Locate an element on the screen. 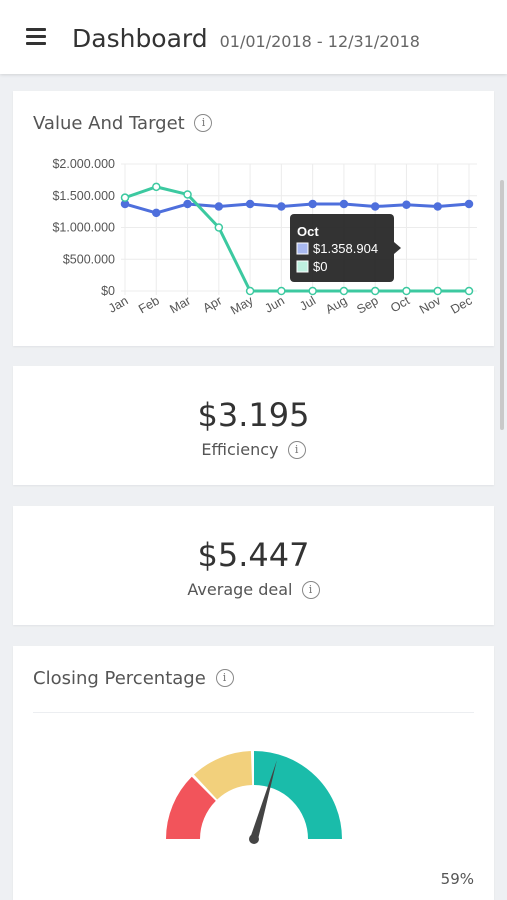 Image resolution: width=507 pixels, height=900 pixels. efficiency-value: $3.195 is located at coordinates (253, 415).